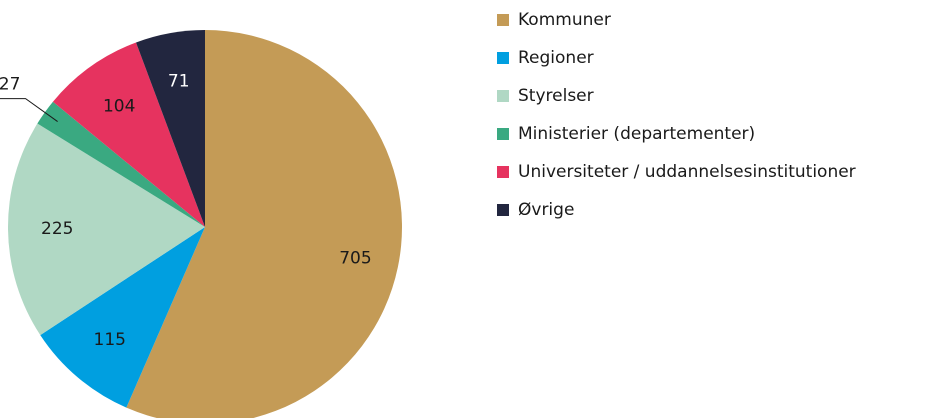 The height and width of the screenshot is (418, 942). What do you see at coordinates (687, 172) in the screenshot?
I see `legend-label: Universiteter / uddannelsesinstitutioner` at bounding box center [687, 172].